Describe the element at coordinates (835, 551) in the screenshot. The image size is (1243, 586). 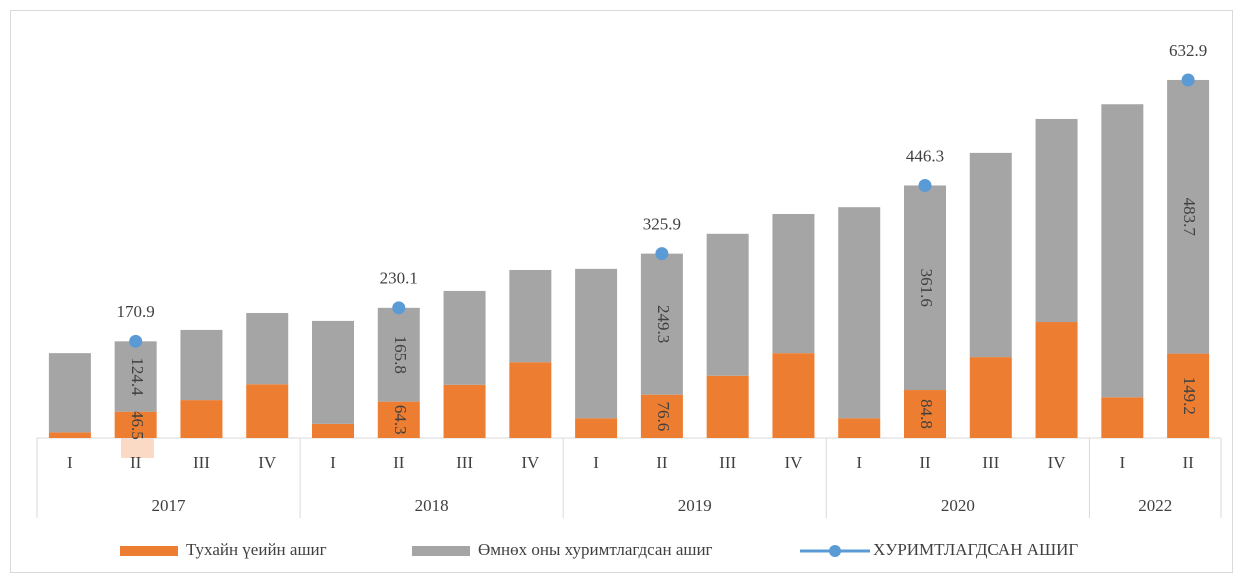
I see `legend-marker` at that location.